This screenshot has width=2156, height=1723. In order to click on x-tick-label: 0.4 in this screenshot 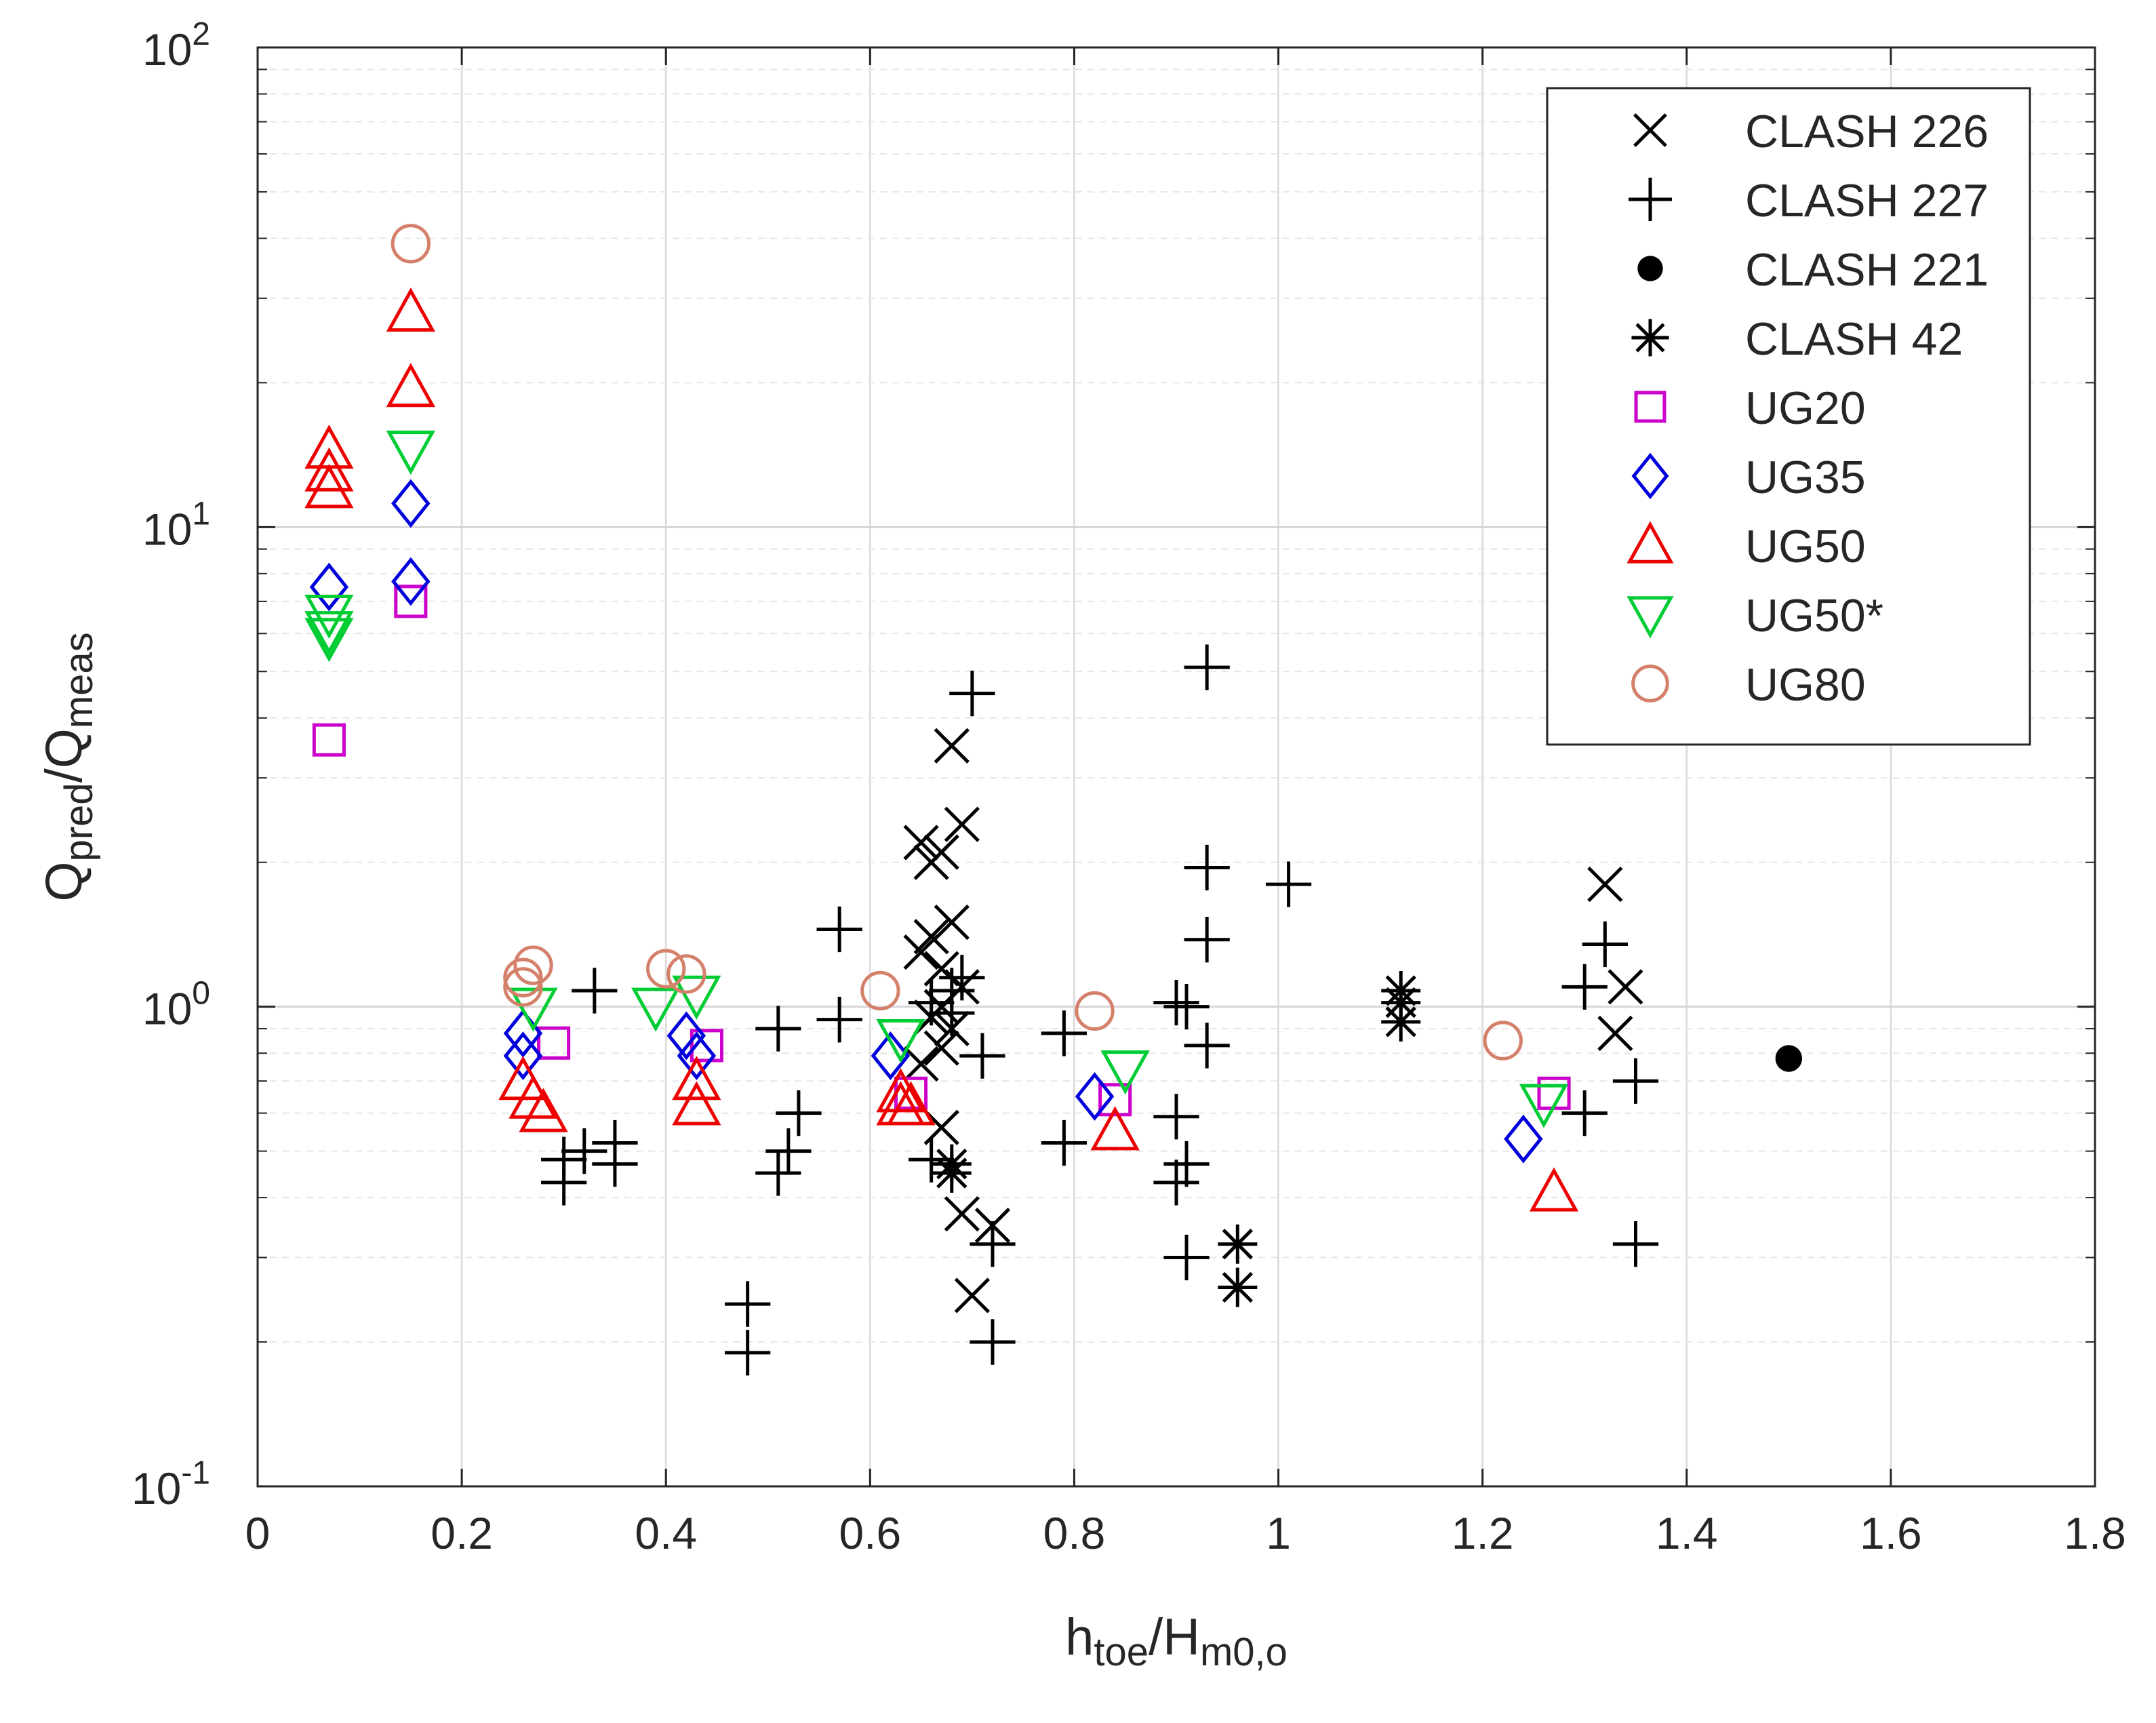, I will do `click(666, 1533)`.